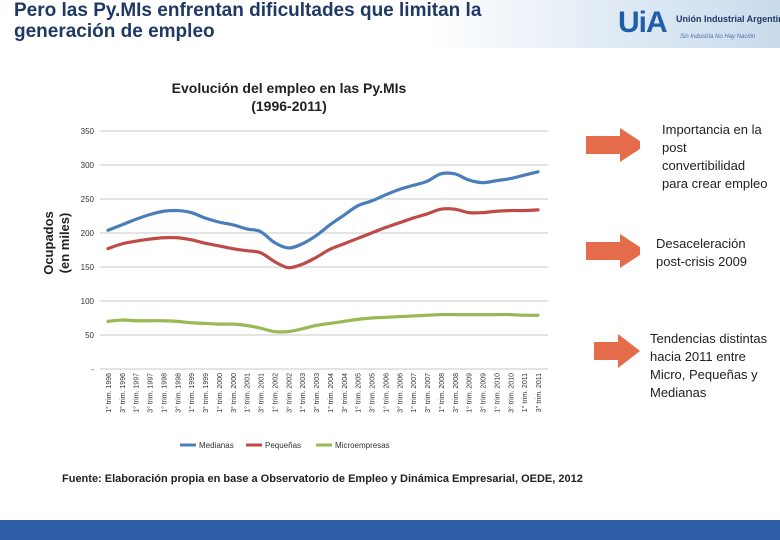  What do you see at coordinates (92, 369) in the screenshot?
I see `y-tick-label: -` at bounding box center [92, 369].